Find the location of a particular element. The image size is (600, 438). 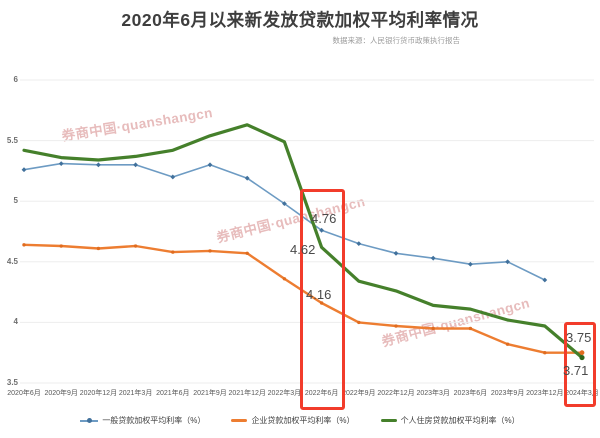

legend-label: 企业贷款加权平均利率（%） is located at coordinates (303, 420).